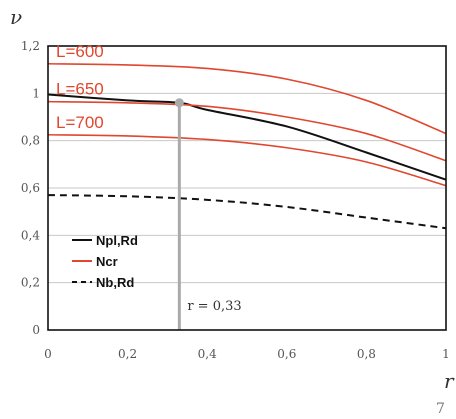  I want to click on x-tick-label: 0,2, so click(127, 354).